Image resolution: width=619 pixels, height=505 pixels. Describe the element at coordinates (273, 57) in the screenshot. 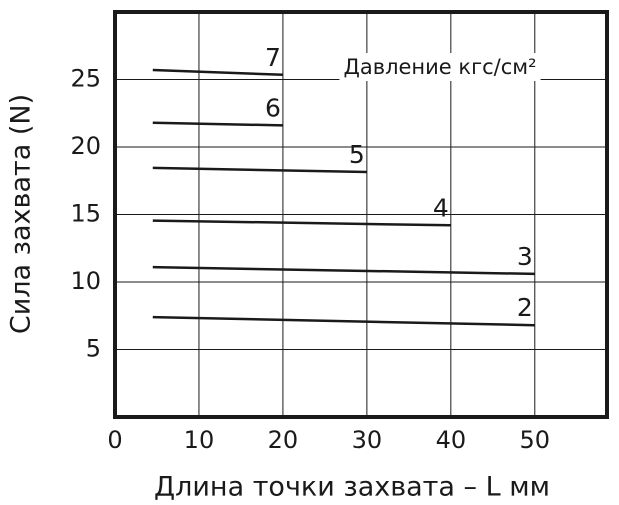

I see `series-label: 7` at that location.